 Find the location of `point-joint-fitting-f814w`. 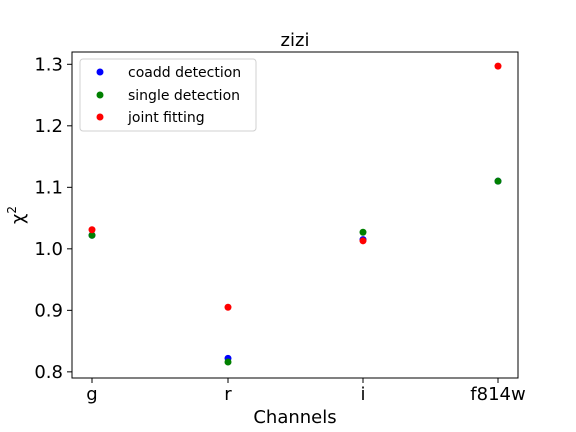

point-joint-fitting-f814w is located at coordinates (498, 66).